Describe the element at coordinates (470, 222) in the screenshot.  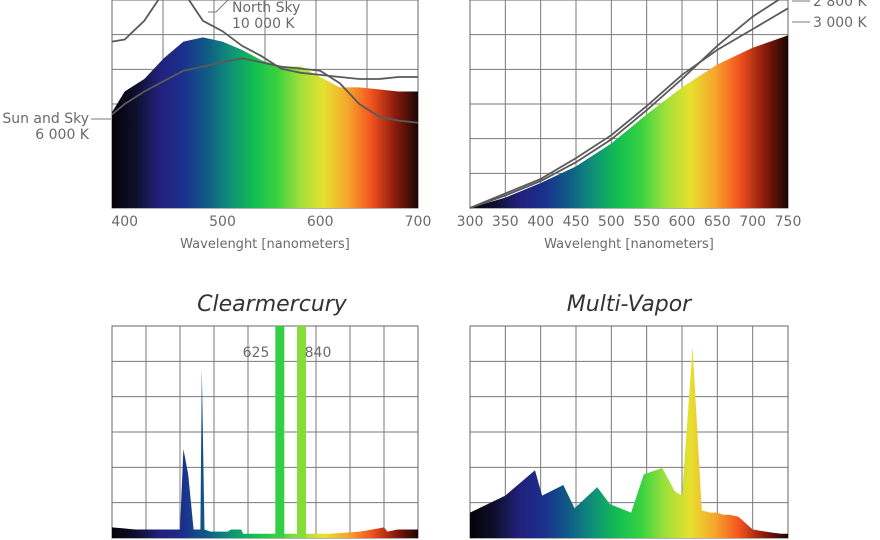
I see `x-tick-label: 300` at that location.